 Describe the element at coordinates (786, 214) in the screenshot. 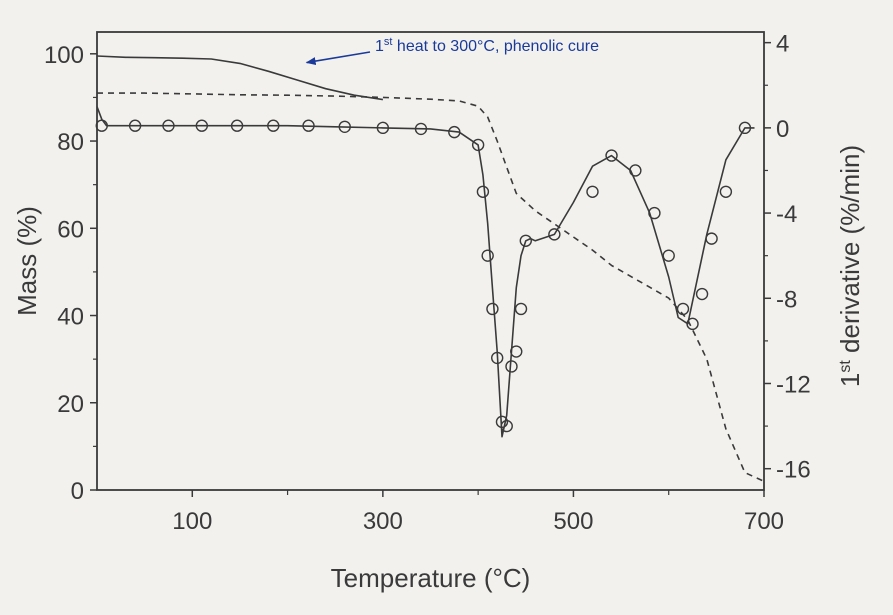

I see `y-right-tick-label: -4` at that location.